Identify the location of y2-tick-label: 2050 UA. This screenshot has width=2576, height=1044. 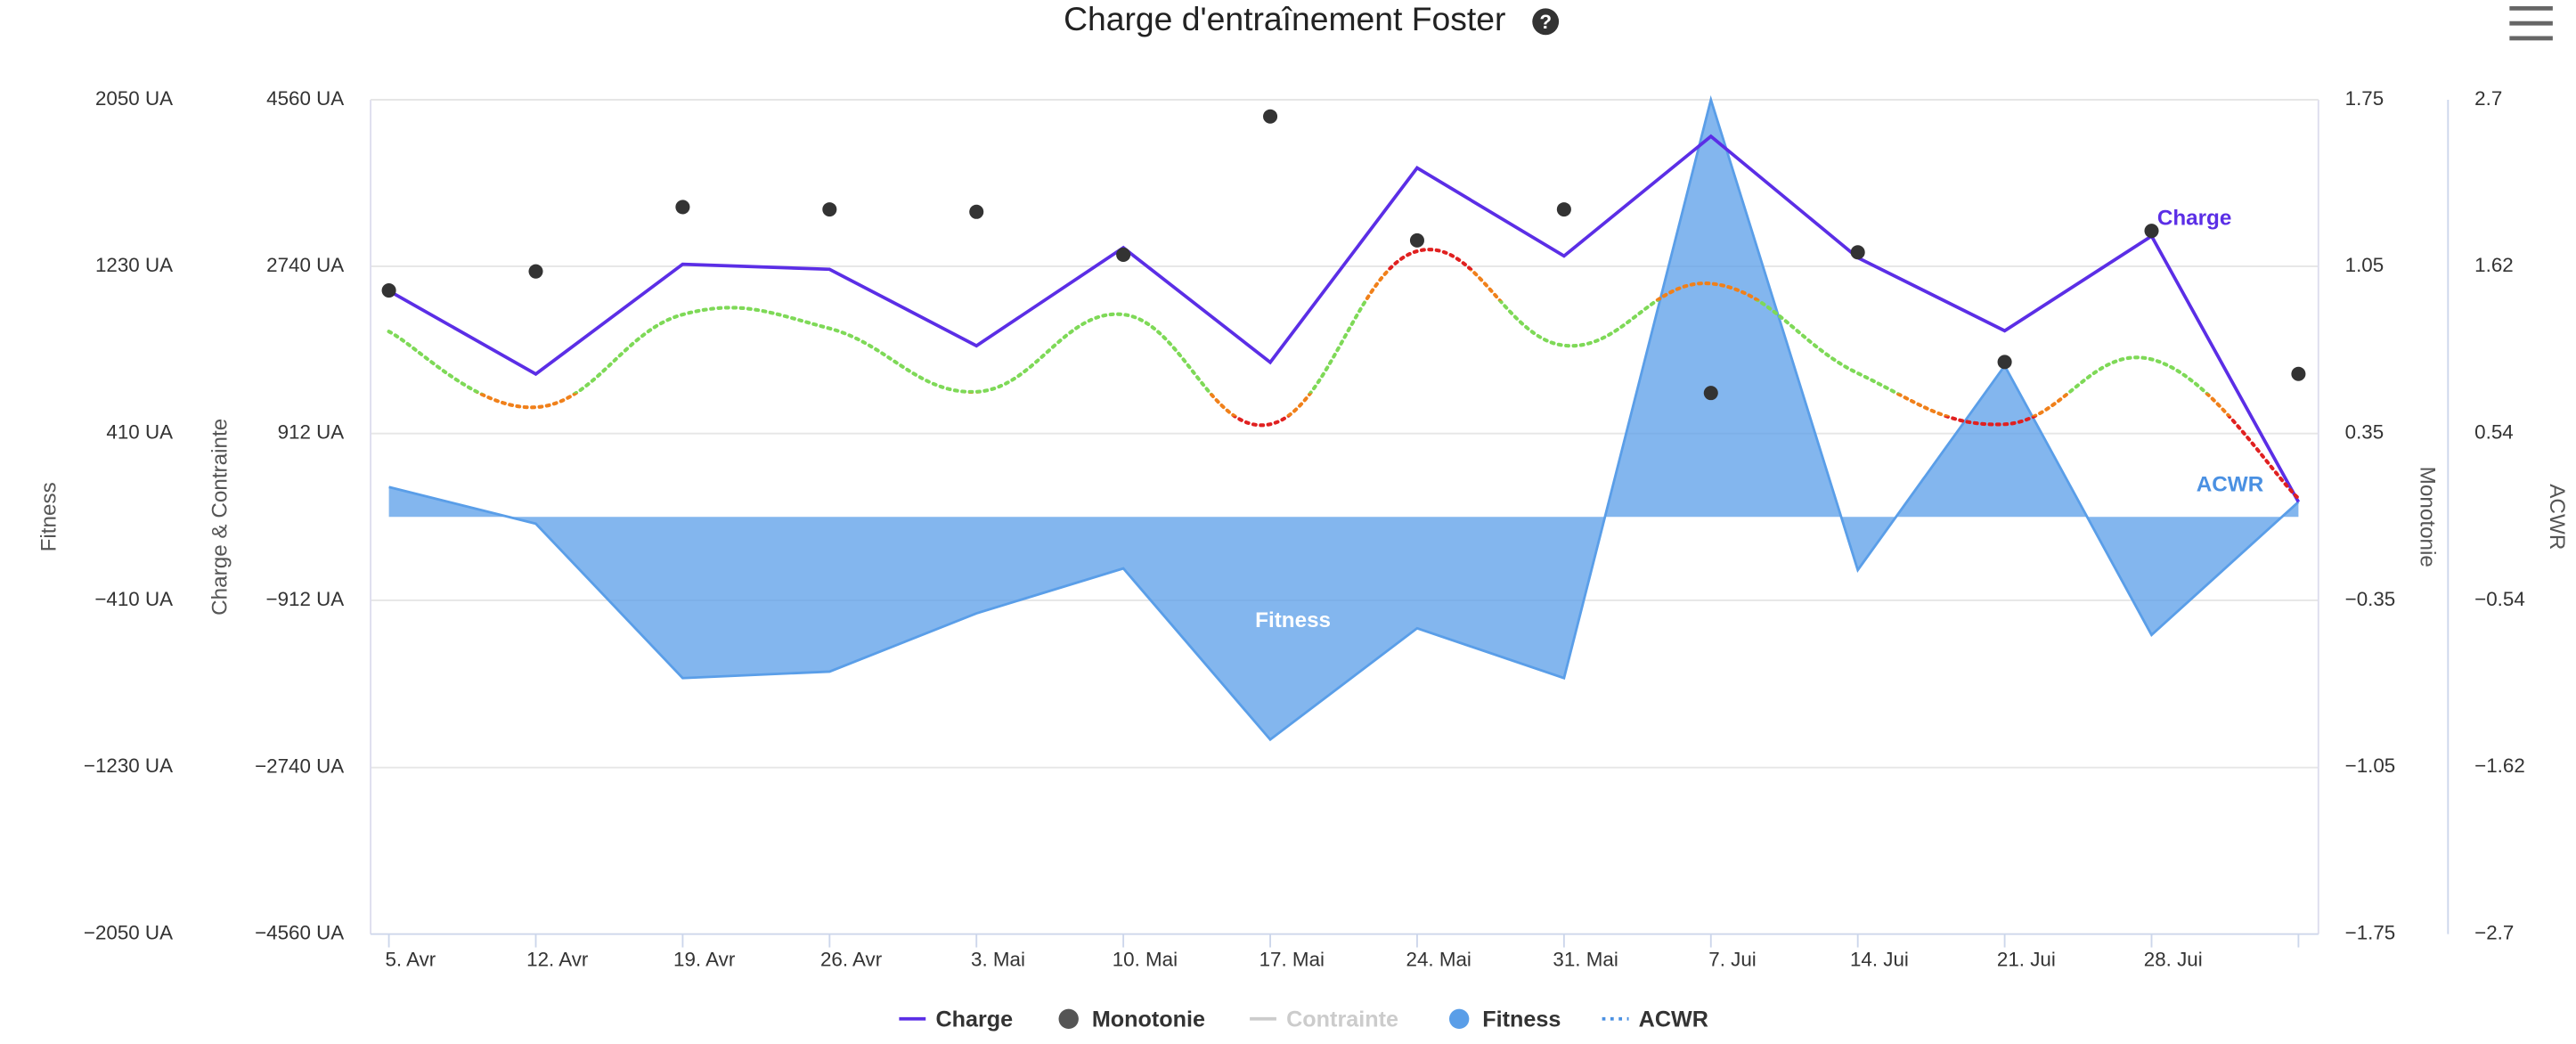
(134, 98).